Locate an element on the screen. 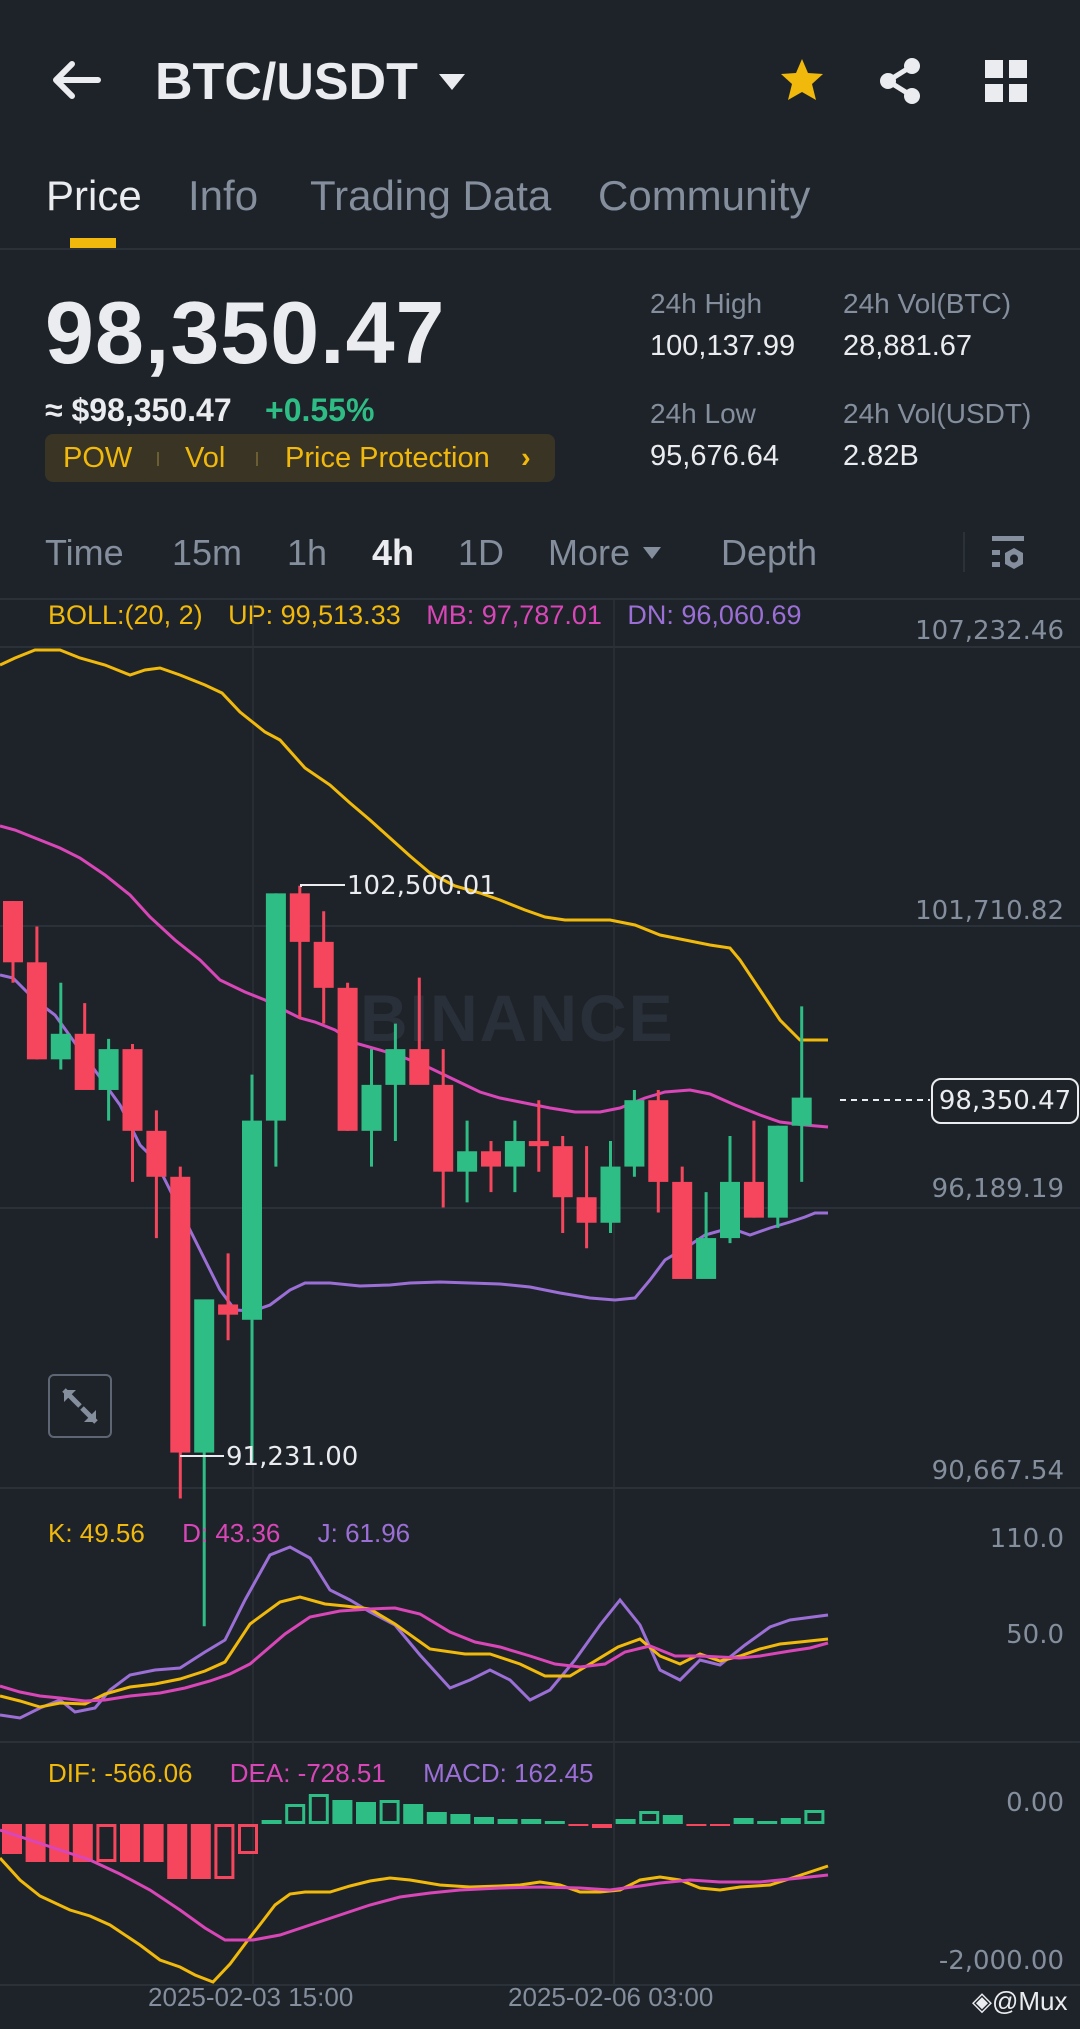  kdj-axis-label: 50.0 is located at coordinates (1035, 1635).